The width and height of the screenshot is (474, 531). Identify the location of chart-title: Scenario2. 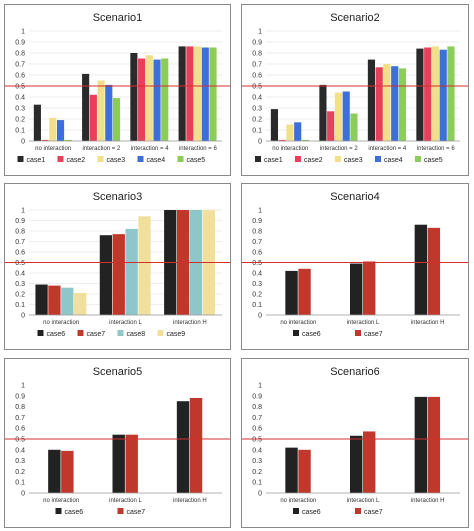
(355, 18).